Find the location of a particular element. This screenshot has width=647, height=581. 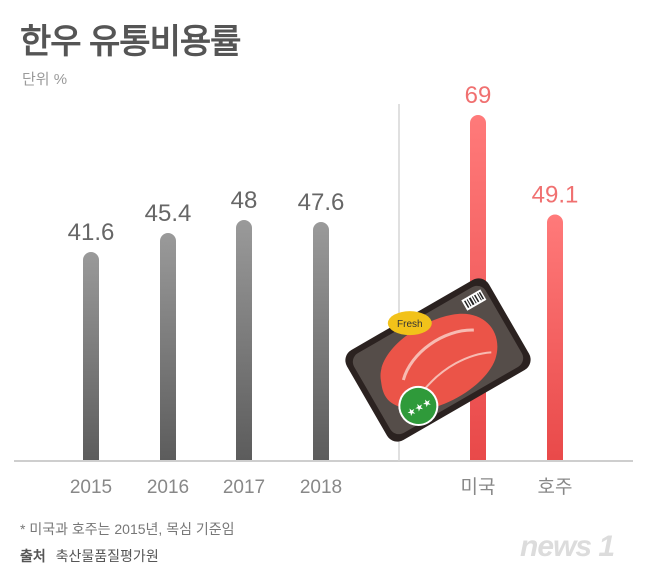

bar-2016 is located at coordinates (168, 346).